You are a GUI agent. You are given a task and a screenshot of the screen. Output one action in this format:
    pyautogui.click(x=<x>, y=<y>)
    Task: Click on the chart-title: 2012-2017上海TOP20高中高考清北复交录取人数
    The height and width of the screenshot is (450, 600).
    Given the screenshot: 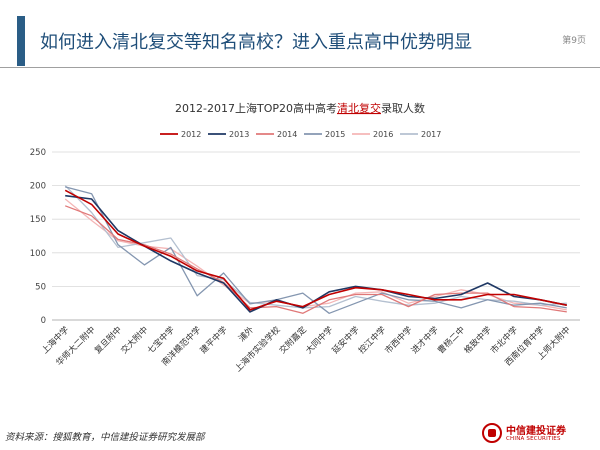 What is the action you would take?
    pyautogui.click(x=300, y=108)
    